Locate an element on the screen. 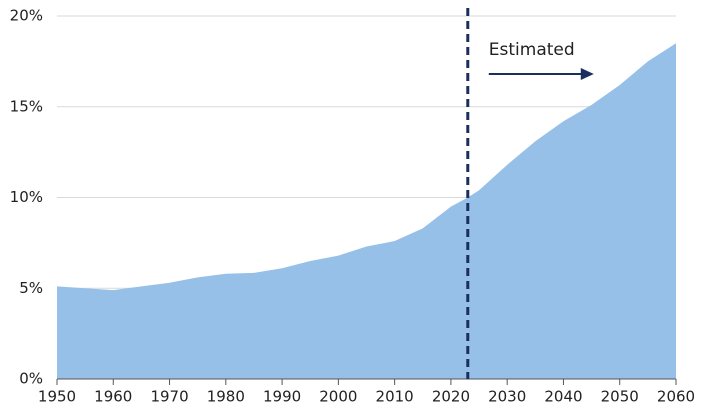  x-tick-label: 2030 is located at coordinates (507, 397).